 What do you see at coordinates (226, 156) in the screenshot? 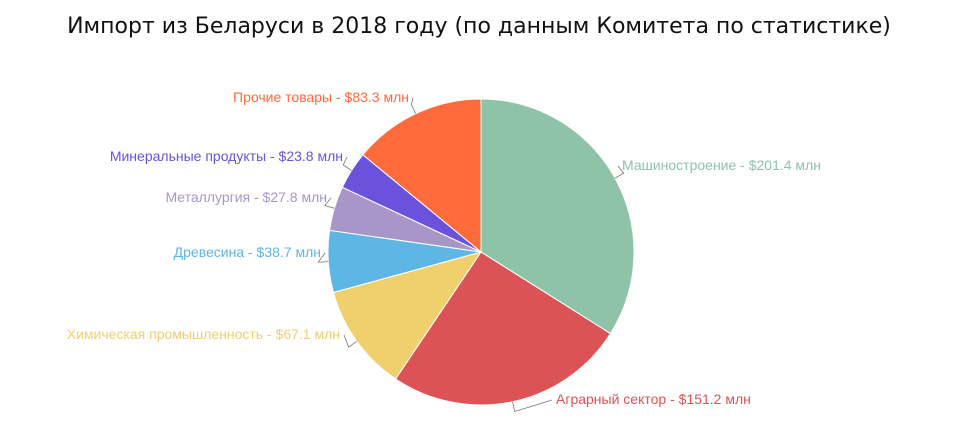
I see `slice-label-5: Минеральные продукты - $23.8 млн` at bounding box center [226, 156].